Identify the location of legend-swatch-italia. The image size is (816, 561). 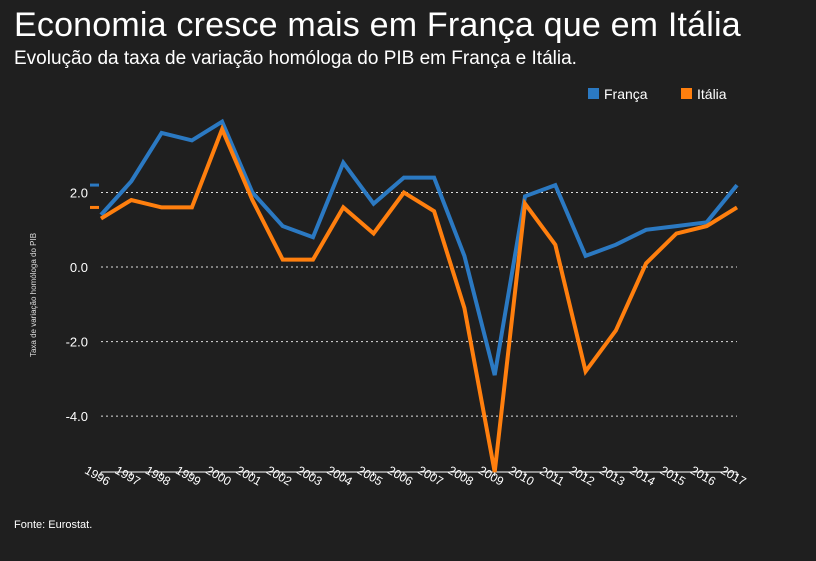
(686, 93).